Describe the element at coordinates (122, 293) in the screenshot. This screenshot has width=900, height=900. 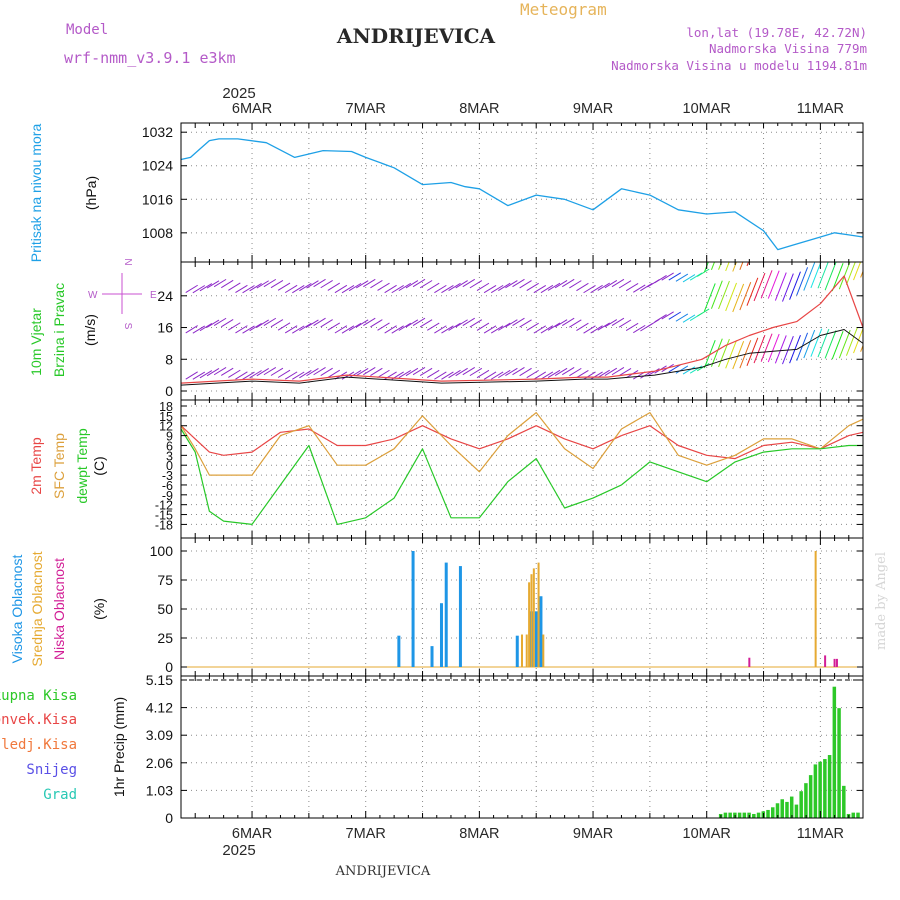
I see `compass-rose-icon: W E N S` at that location.